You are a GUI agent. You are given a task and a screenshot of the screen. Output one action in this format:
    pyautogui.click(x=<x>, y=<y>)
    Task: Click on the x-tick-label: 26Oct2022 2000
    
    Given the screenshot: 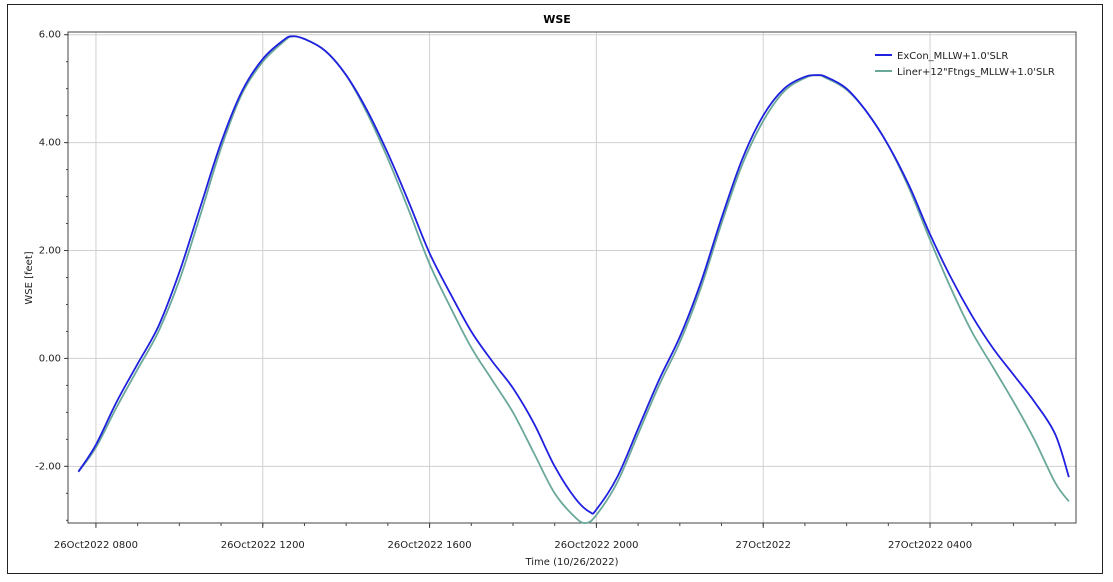 What is the action you would take?
    pyautogui.click(x=596, y=545)
    